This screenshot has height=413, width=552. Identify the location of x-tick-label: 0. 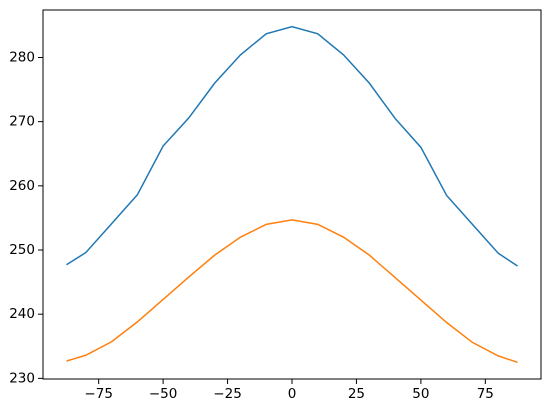
(292, 394).